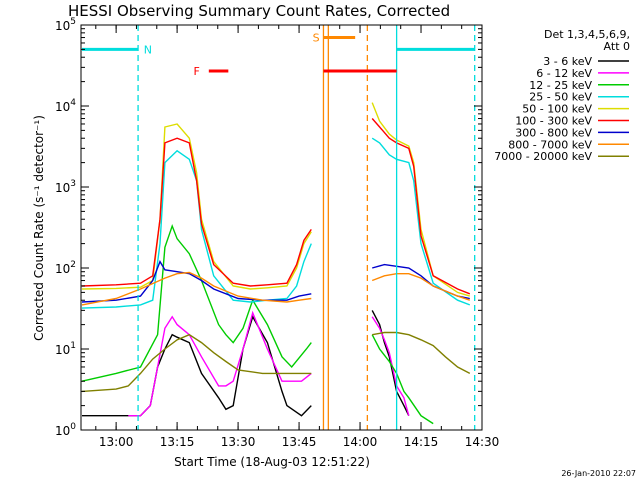  I want to click on flag-label-S: S, so click(316, 38).